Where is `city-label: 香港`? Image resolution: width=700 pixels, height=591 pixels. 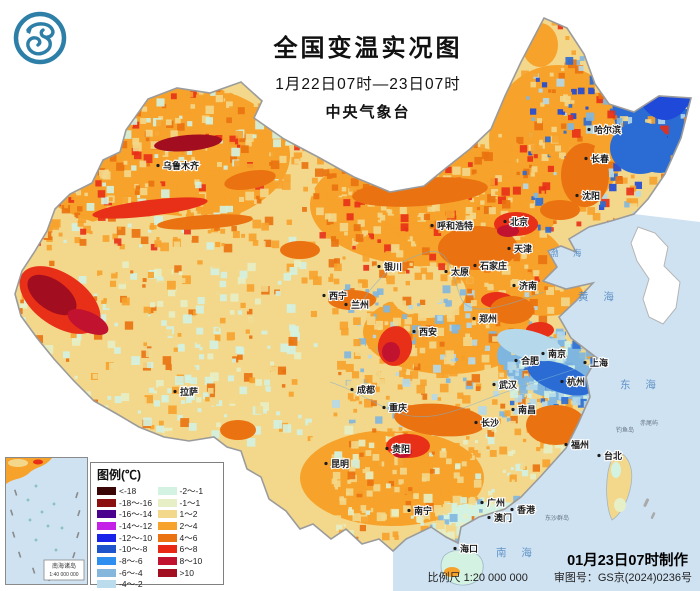 city-label: 香港 is located at coordinates (526, 509).